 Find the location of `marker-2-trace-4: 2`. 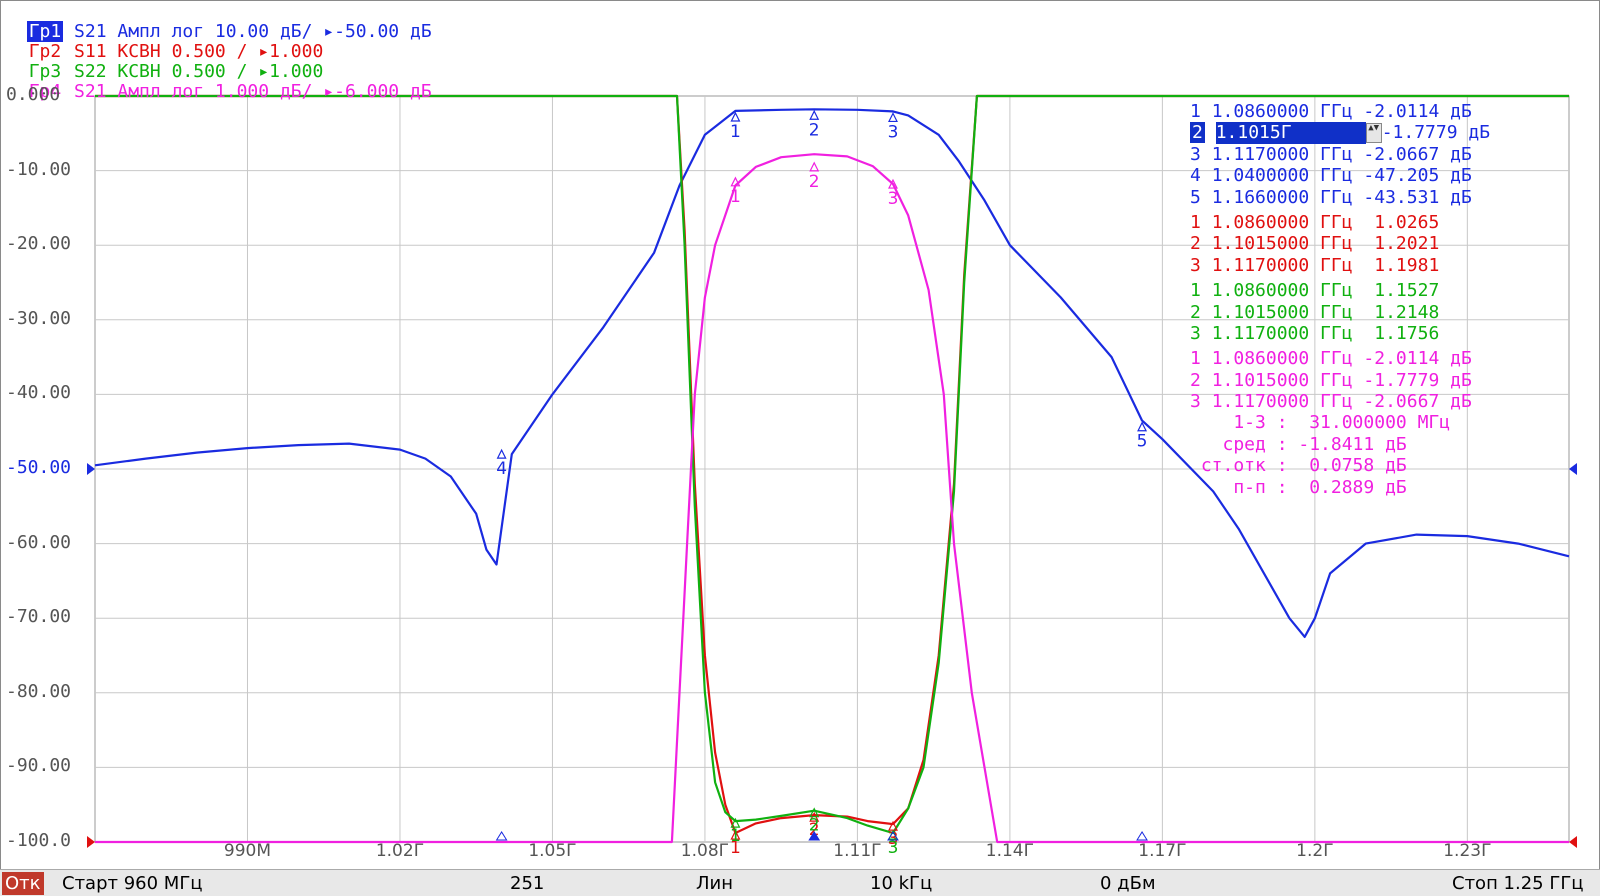

marker-2-trace-4: 2 is located at coordinates (814, 176).